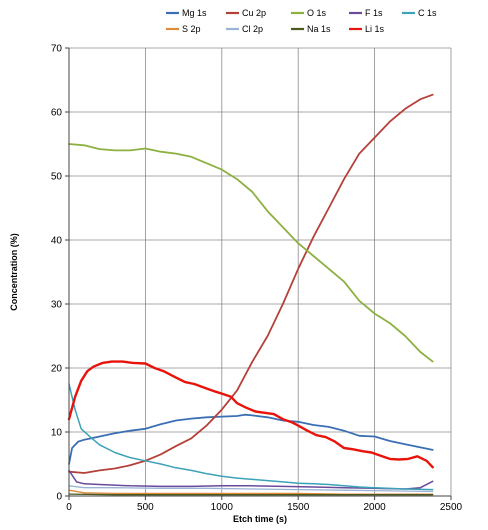 Image resolution: width=488 pixels, height=530 pixels. What do you see at coordinates (57, 433) in the screenshot?
I see `y-tick-label: 10` at bounding box center [57, 433].